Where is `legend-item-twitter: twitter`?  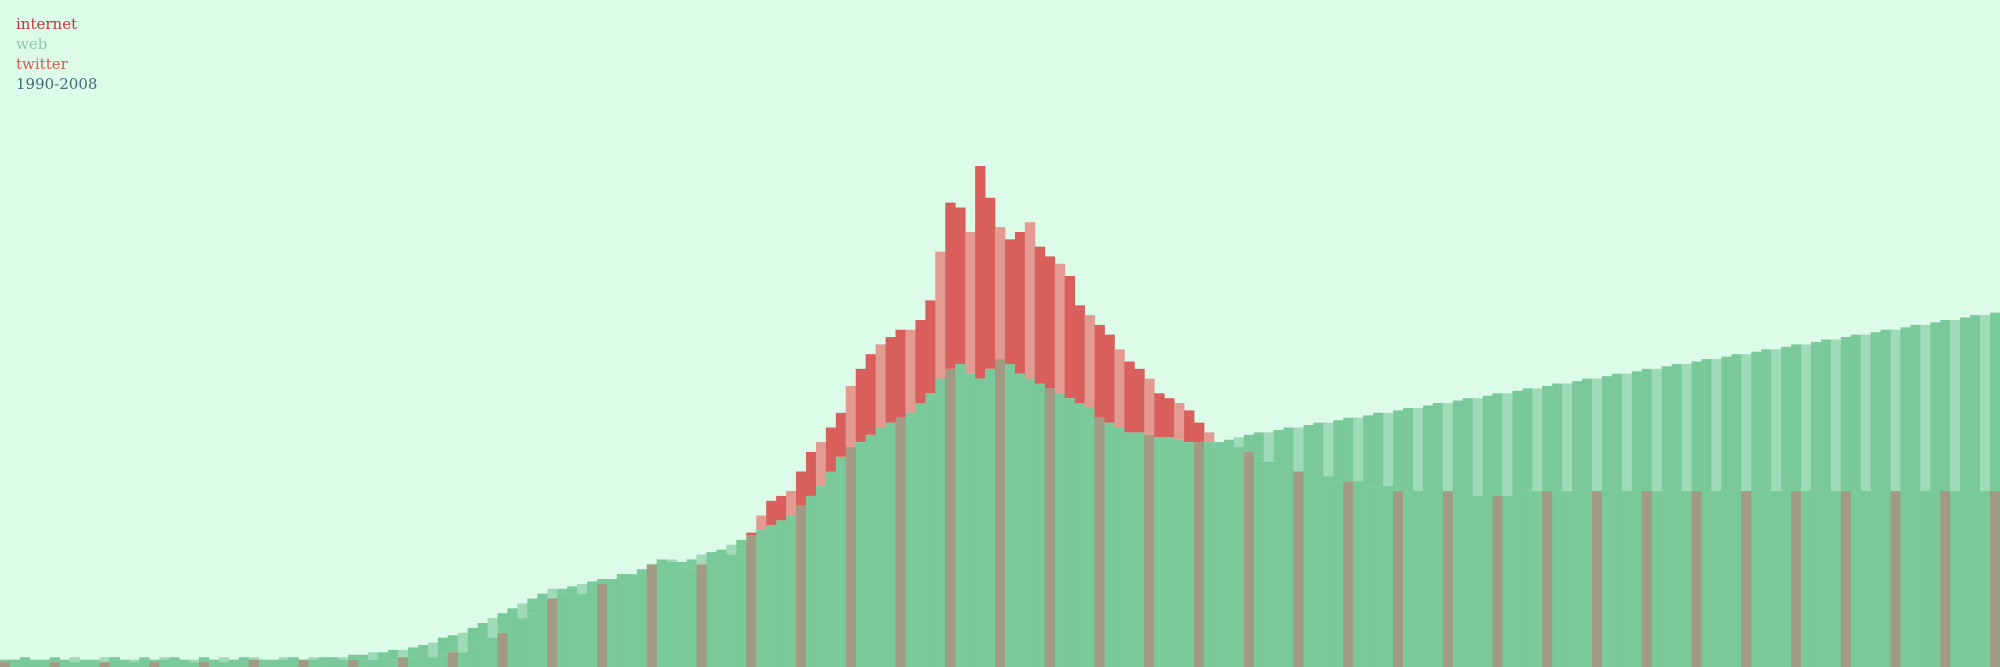
legend-item-twitter: twitter is located at coordinates (42, 64).